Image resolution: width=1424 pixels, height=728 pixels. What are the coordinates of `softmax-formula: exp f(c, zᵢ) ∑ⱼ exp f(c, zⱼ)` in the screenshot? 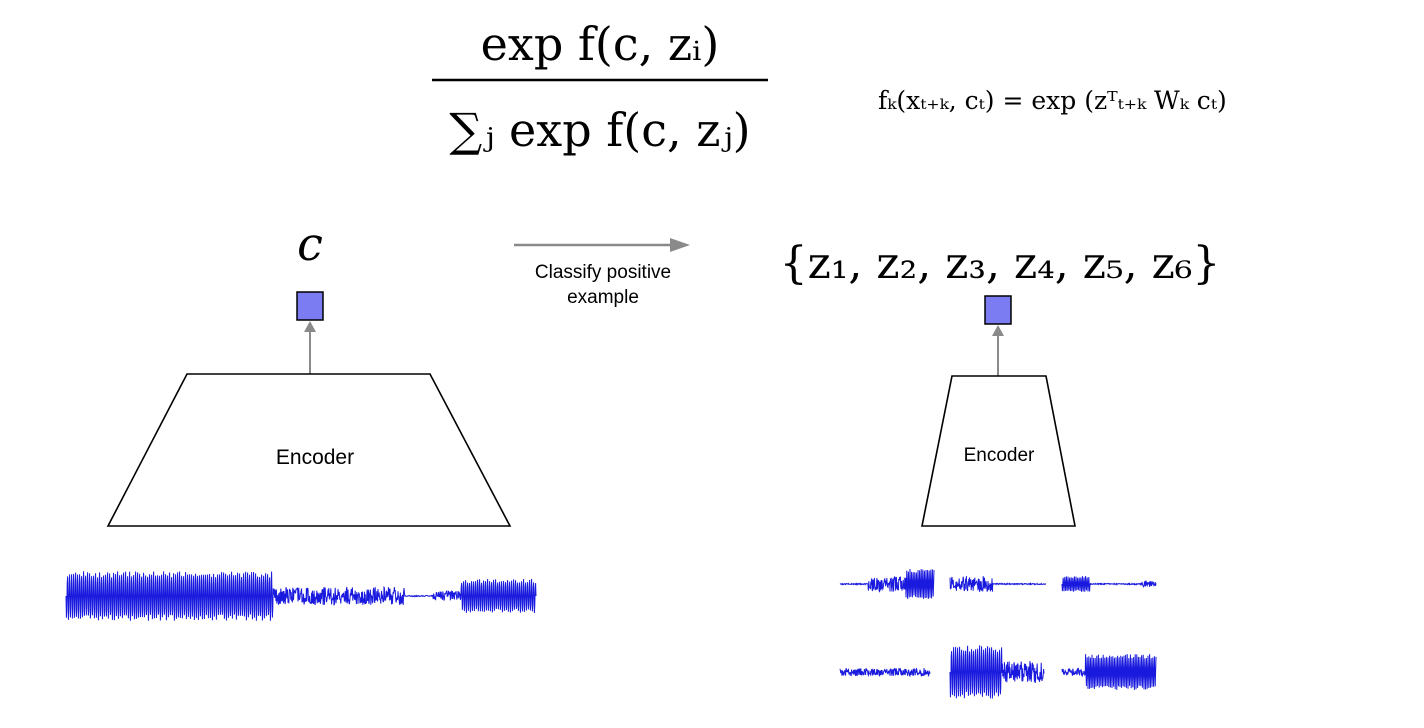 It's located at (600, 87).